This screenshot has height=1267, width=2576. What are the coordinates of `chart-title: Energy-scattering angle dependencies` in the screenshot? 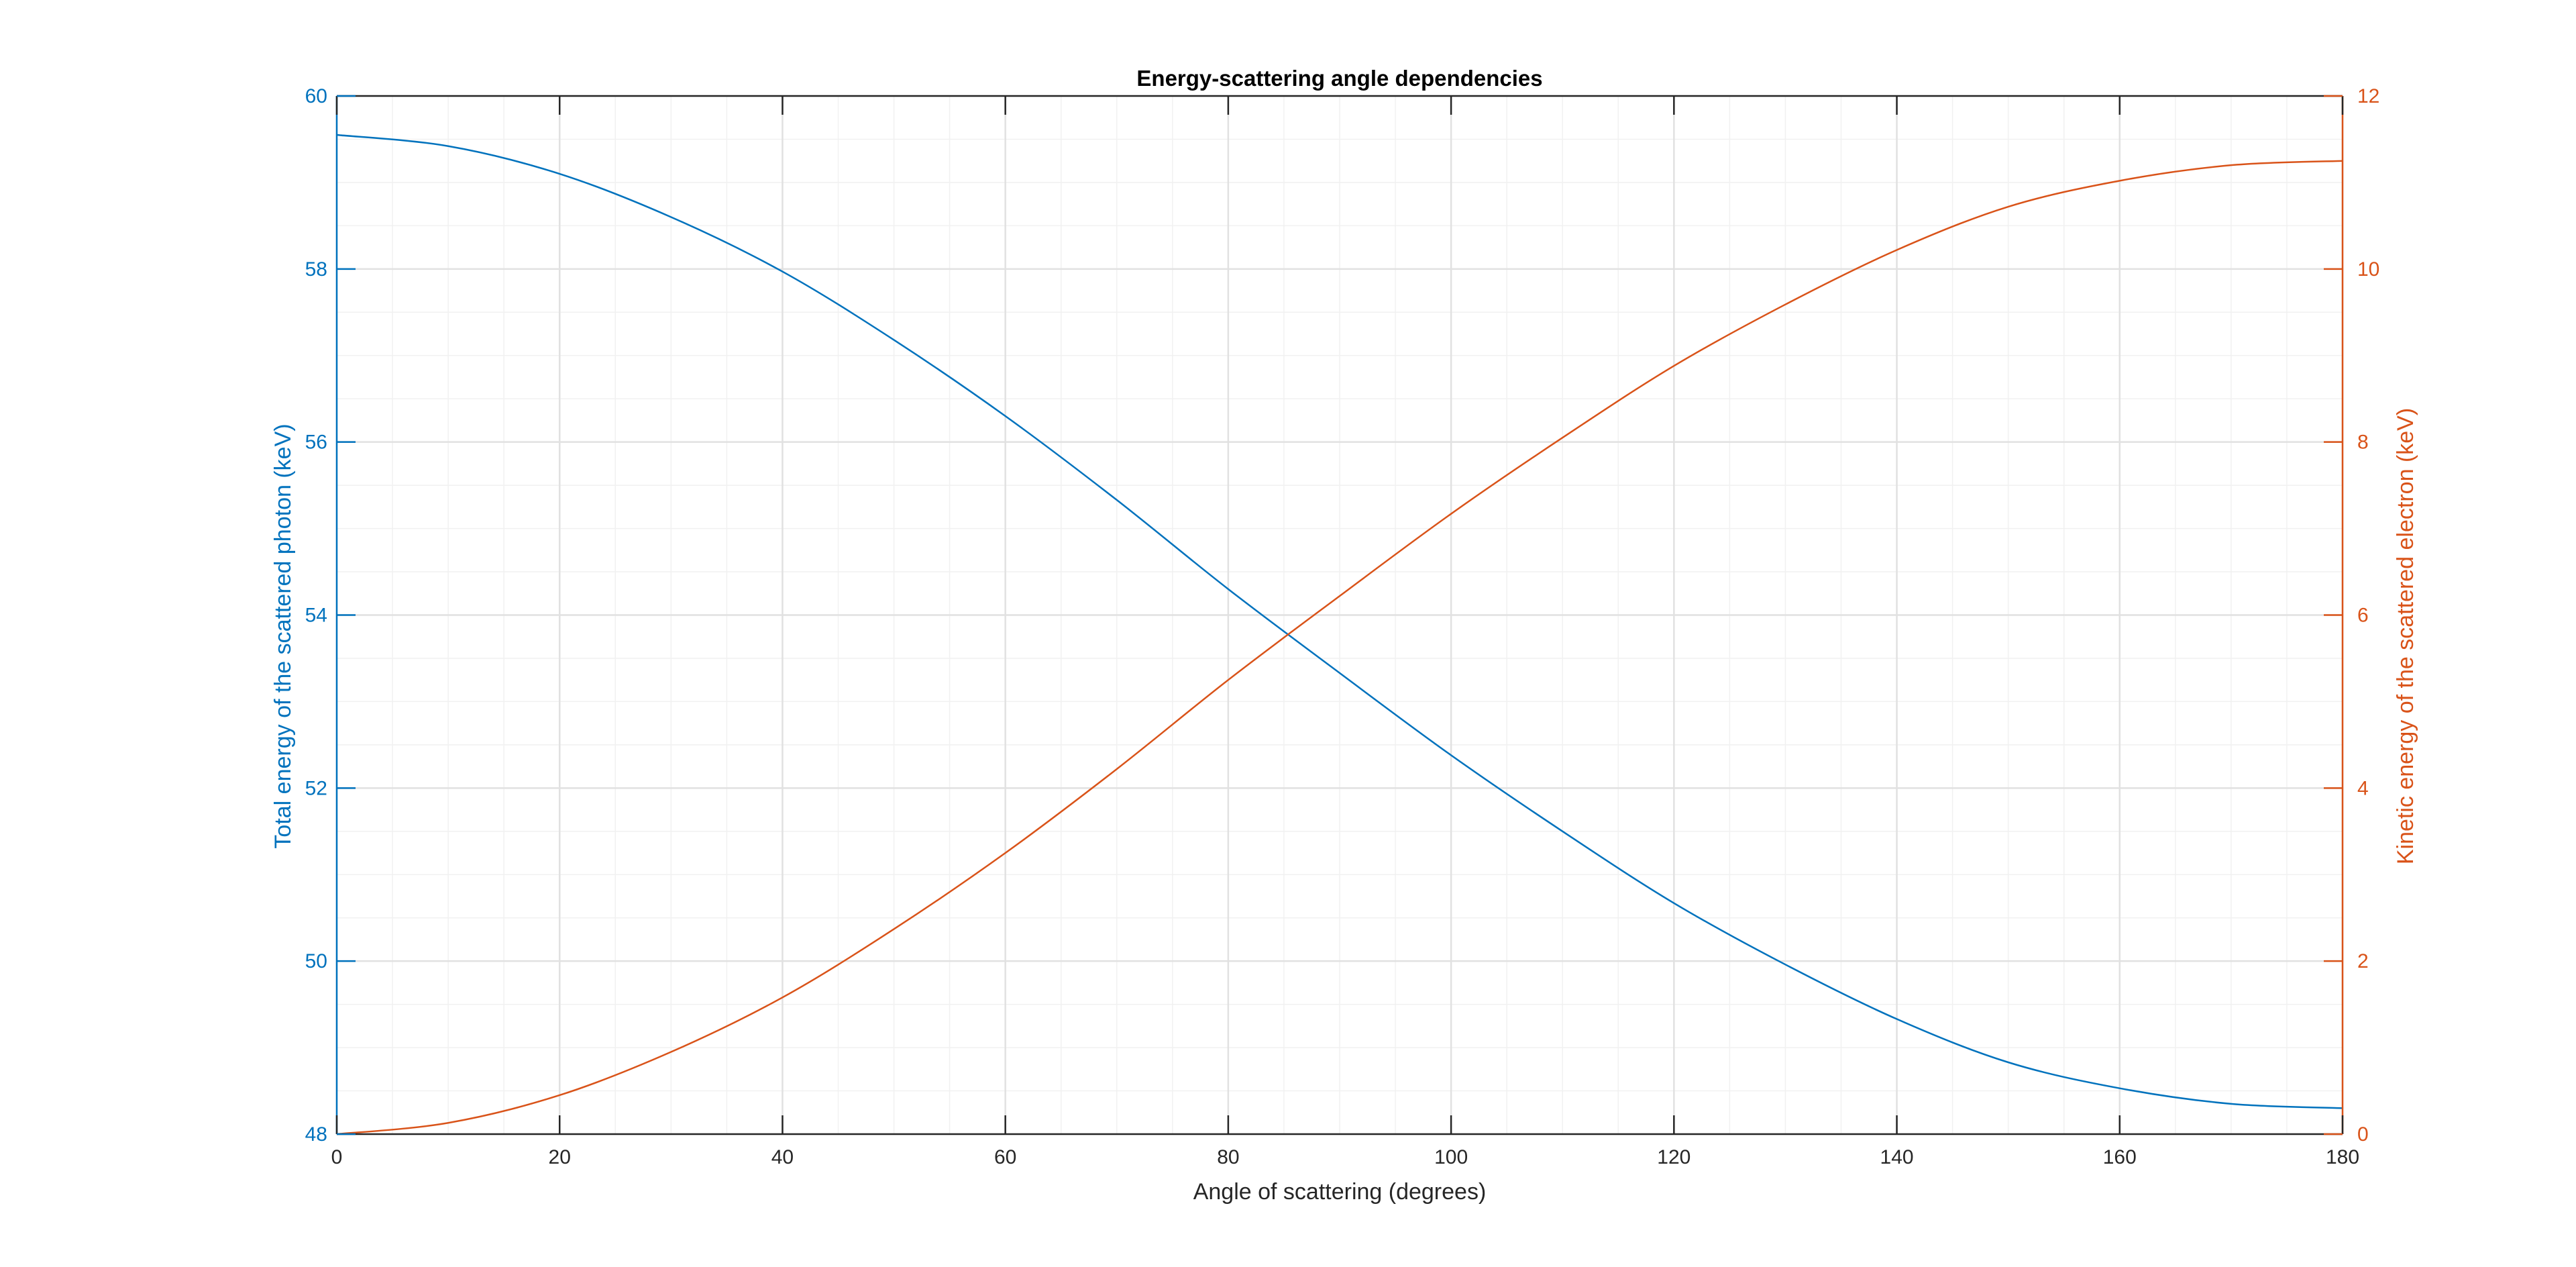 It's located at (1339, 78).